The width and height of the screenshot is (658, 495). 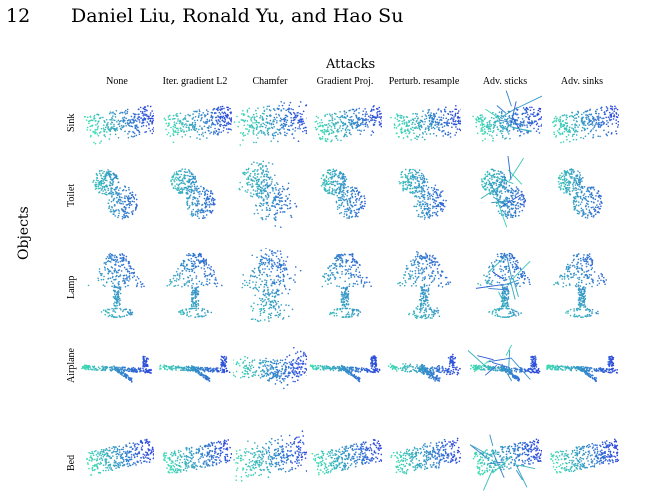 What do you see at coordinates (71, 365) in the screenshot?
I see `row-label-airplane: Airplane` at bounding box center [71, 365].